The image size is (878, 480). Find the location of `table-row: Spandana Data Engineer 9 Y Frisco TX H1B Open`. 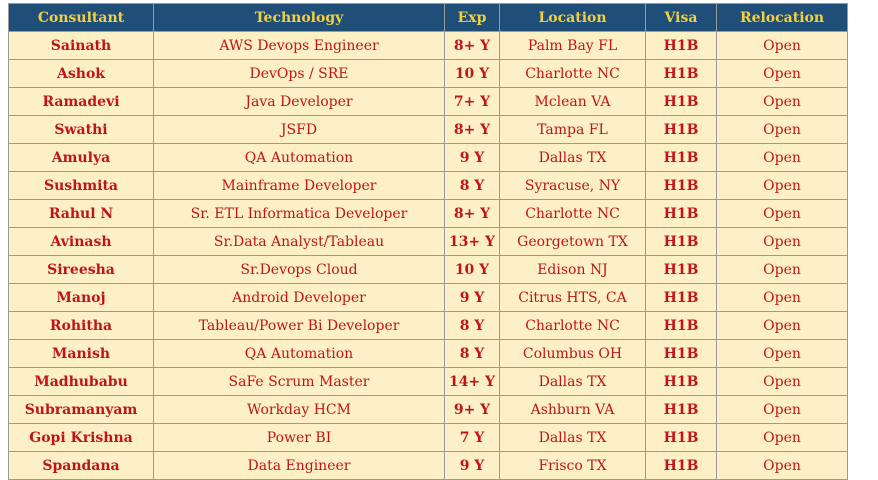

table-row: Spandana Data Engineer 9 Y Frisco TX H1B Open is located at coordinates (428, 465).